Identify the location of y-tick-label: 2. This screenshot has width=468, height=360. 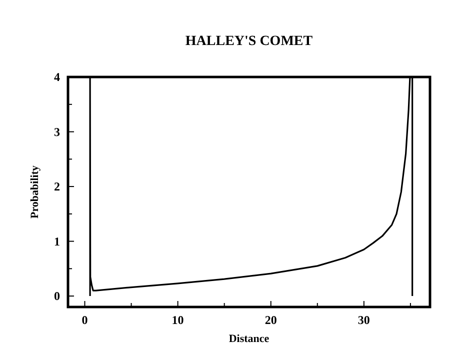
(57, 187).